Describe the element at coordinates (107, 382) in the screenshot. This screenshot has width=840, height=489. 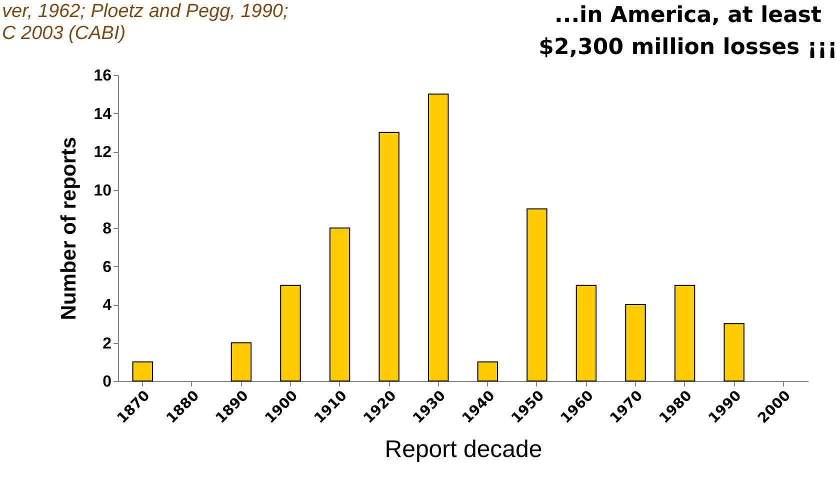
I see `y-tick-label: 0` at that location.